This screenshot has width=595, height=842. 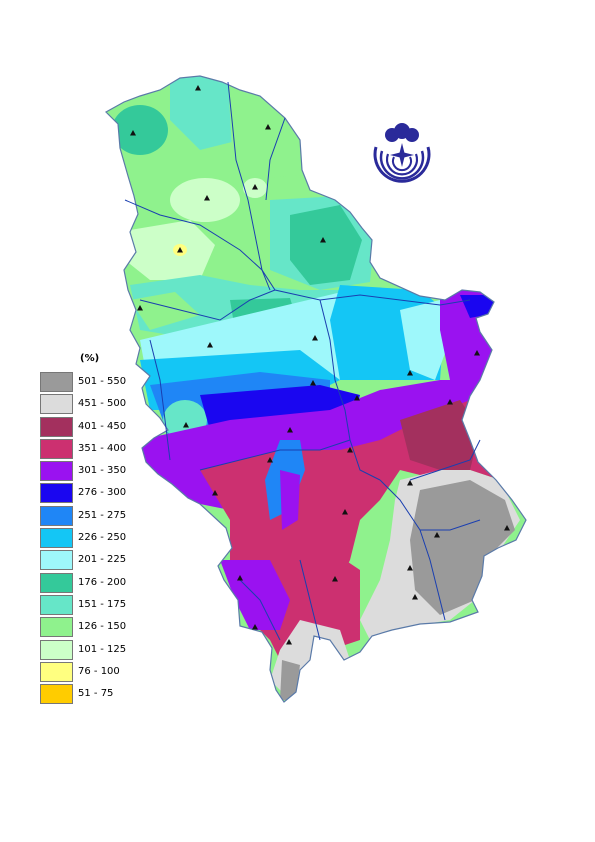 I want to click on legend-label: 301 - 350, so click(x=102, y=471).